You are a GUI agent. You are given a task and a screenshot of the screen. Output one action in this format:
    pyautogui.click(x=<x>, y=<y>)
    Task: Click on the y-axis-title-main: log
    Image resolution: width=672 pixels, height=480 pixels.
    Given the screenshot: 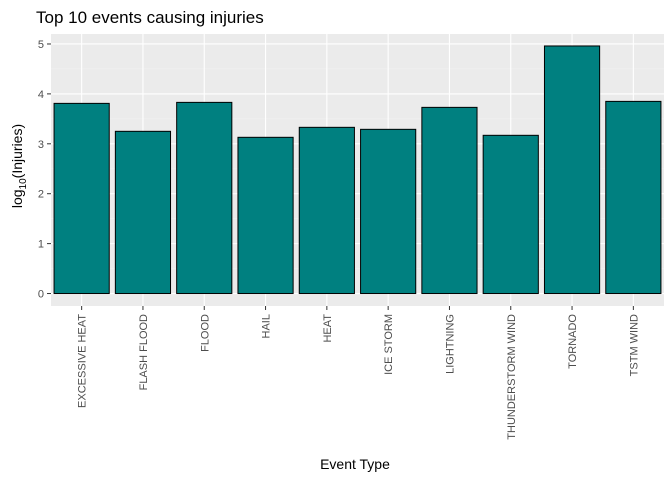 What is the action you would take?
    pyautogui.click(x=17, y=198)
    